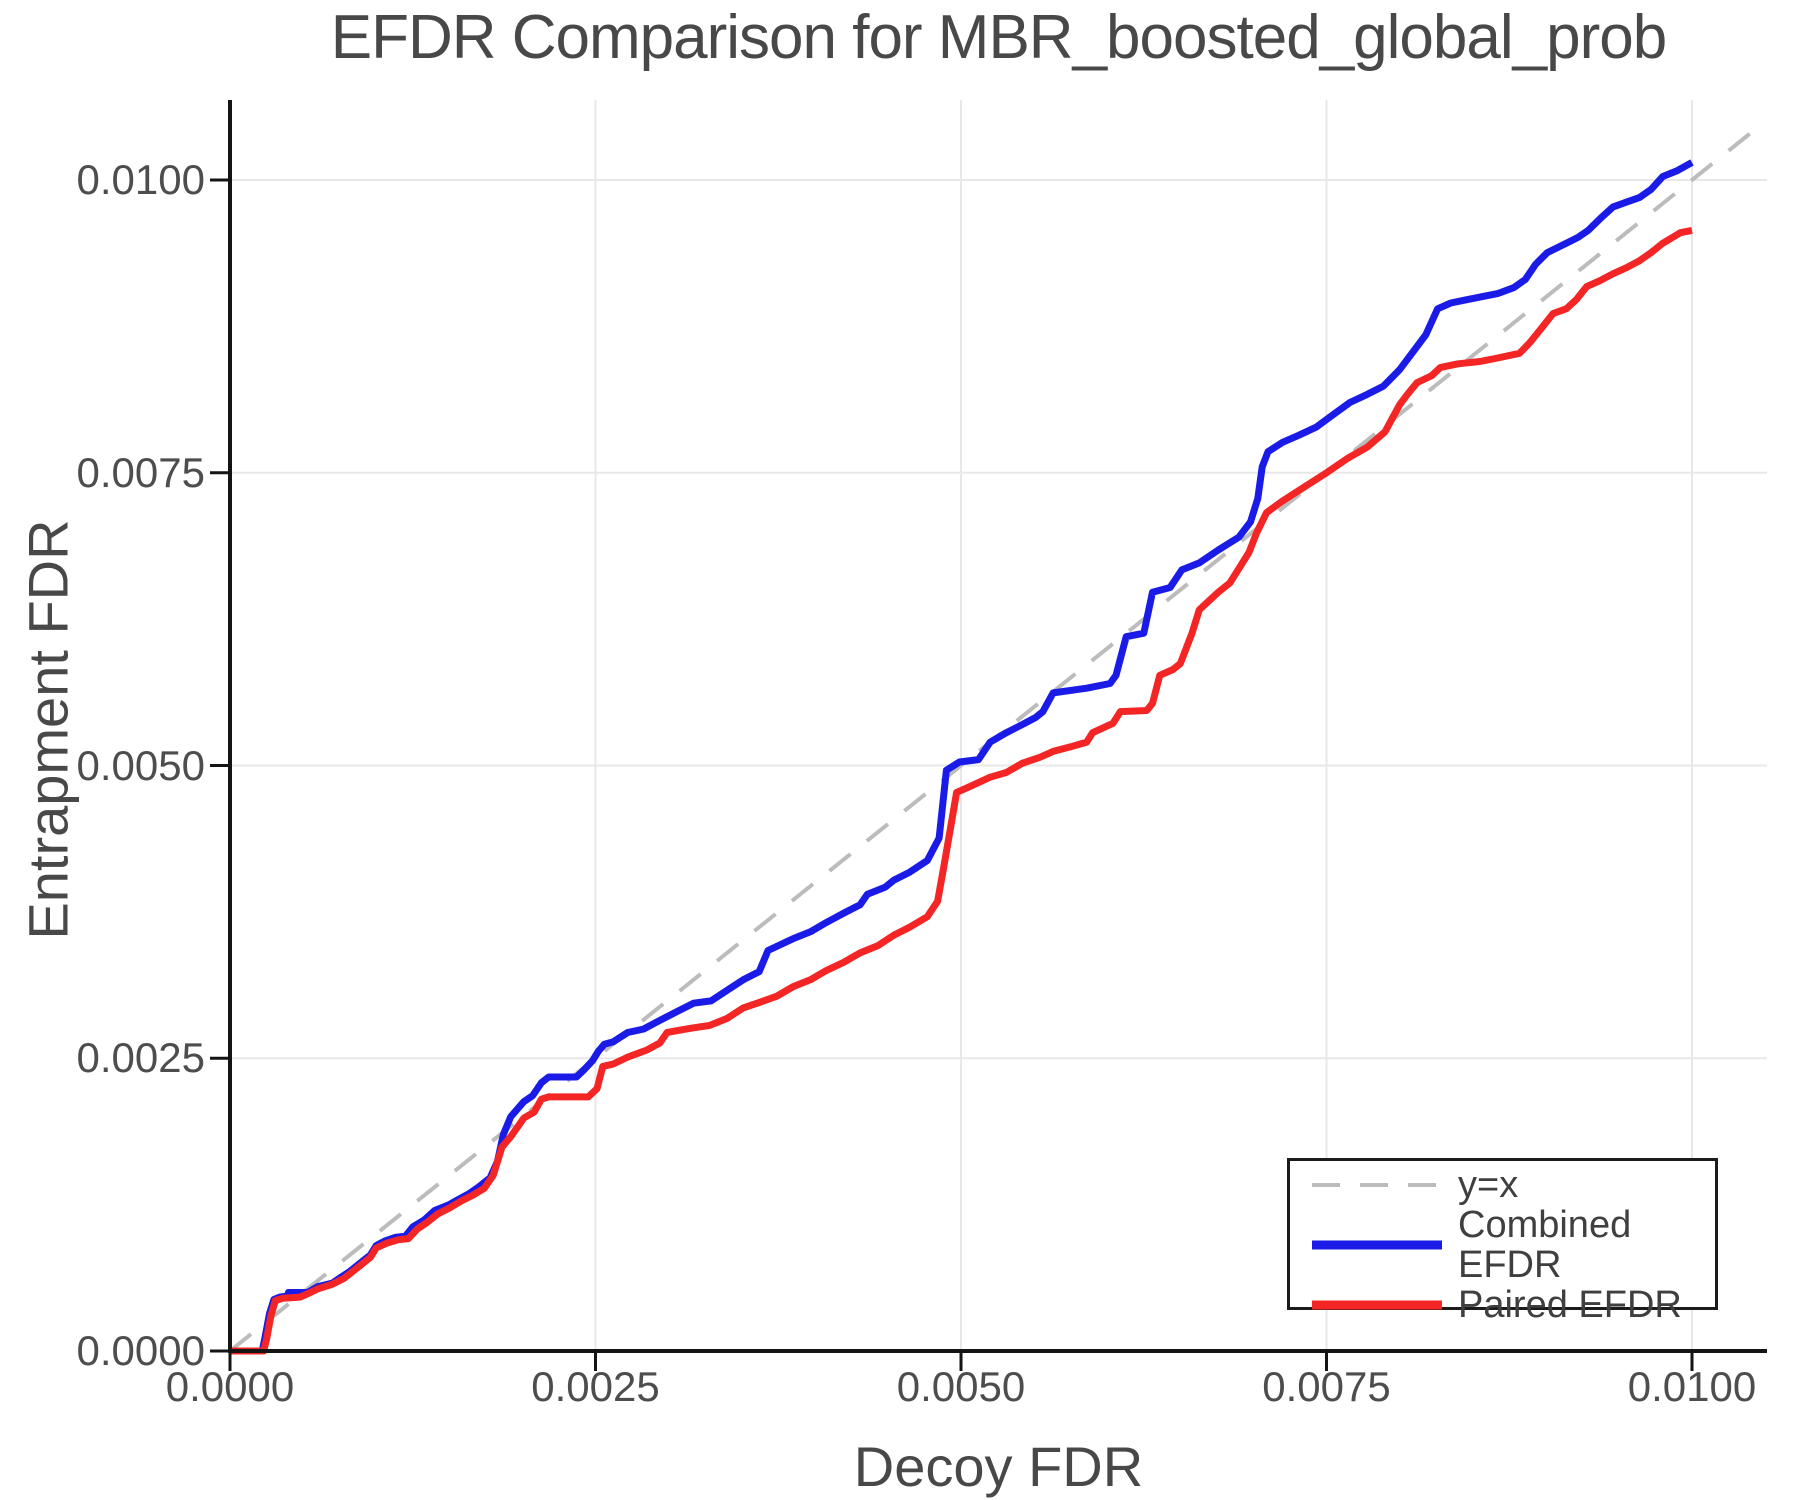 The height and width of the screenshot is (1500, 1800). What do you see at coordinates (961, 1386) in the screenshot?
I see `x-tick-label: 0.0050` at bounding box center [961, 1386].